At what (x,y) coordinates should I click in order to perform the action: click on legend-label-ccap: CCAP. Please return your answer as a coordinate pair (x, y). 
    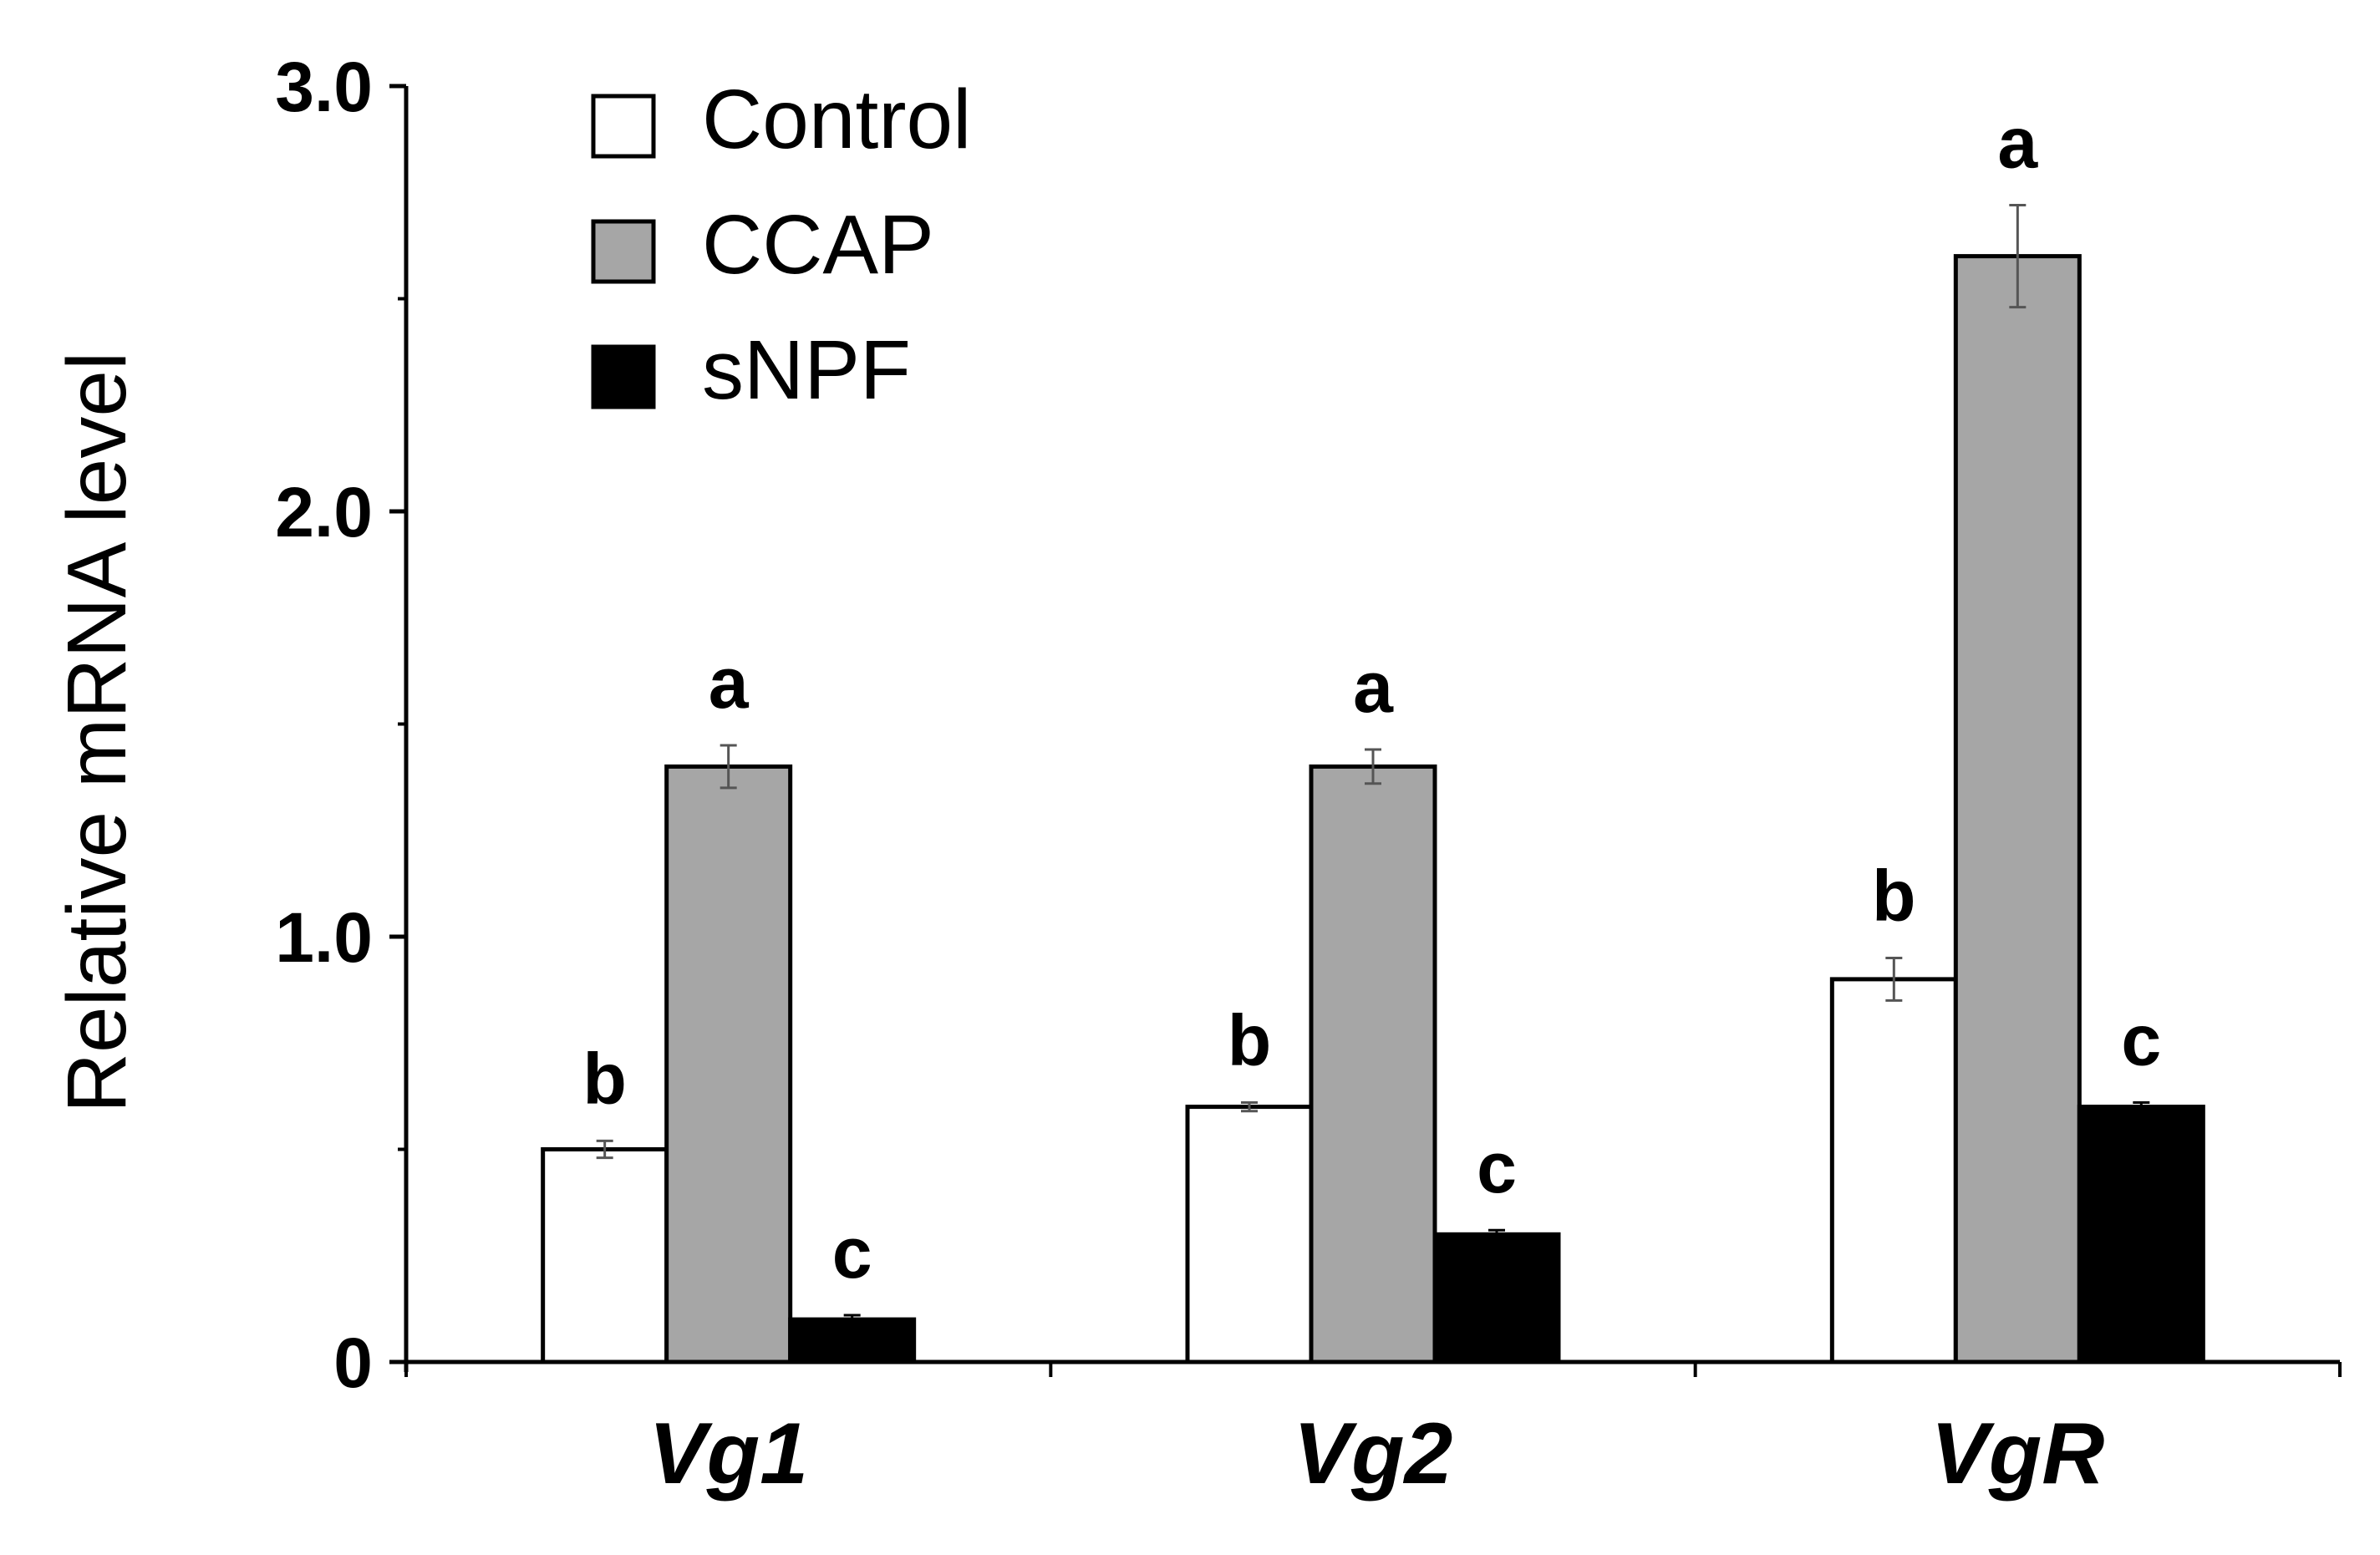
    Looking at the image, I should click on (818, 245).